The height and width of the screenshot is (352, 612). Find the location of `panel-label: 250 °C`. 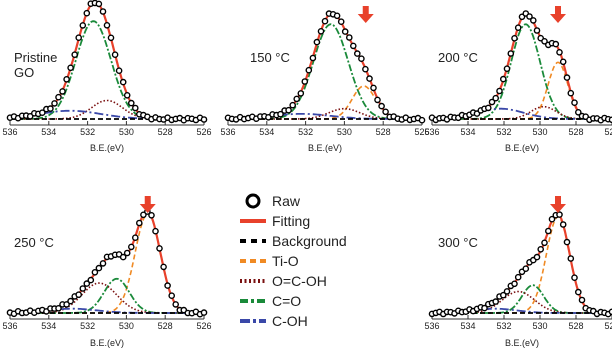

panel-label: 250 °C is located at coordinates (34, 242).